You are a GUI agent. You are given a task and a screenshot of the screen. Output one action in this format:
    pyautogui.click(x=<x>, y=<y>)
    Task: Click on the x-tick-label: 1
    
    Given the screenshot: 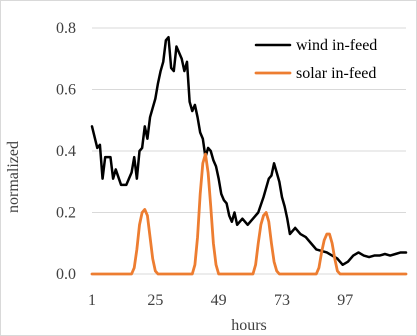 What is the action you would take?
    pyautogui.click(x=92, y=300)
    